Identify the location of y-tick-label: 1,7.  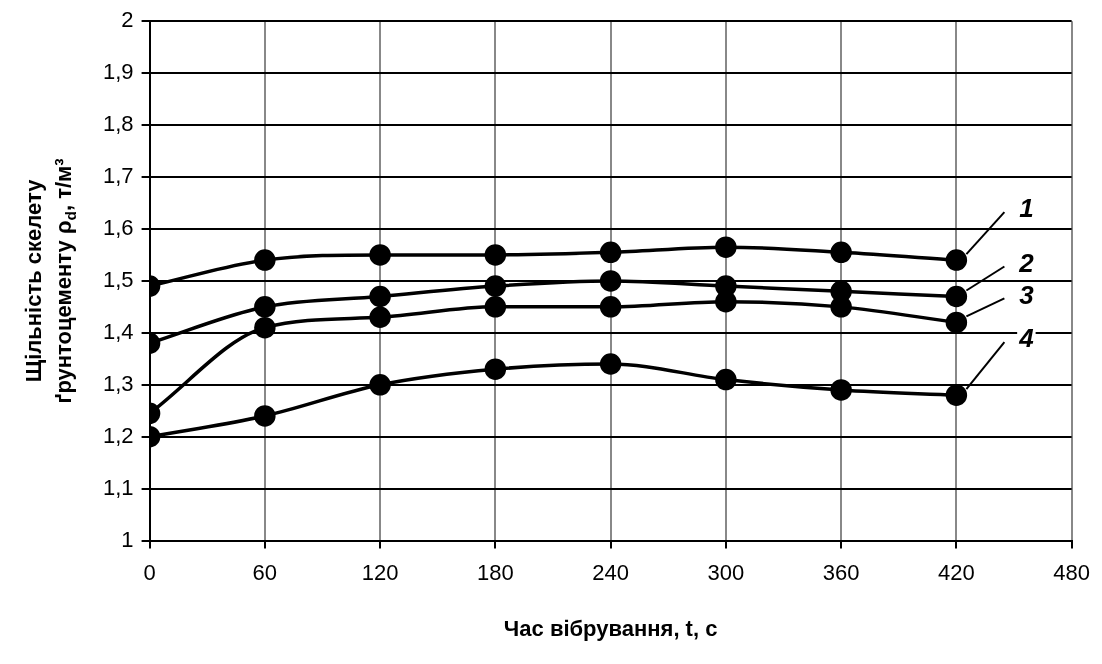
(118, 176).